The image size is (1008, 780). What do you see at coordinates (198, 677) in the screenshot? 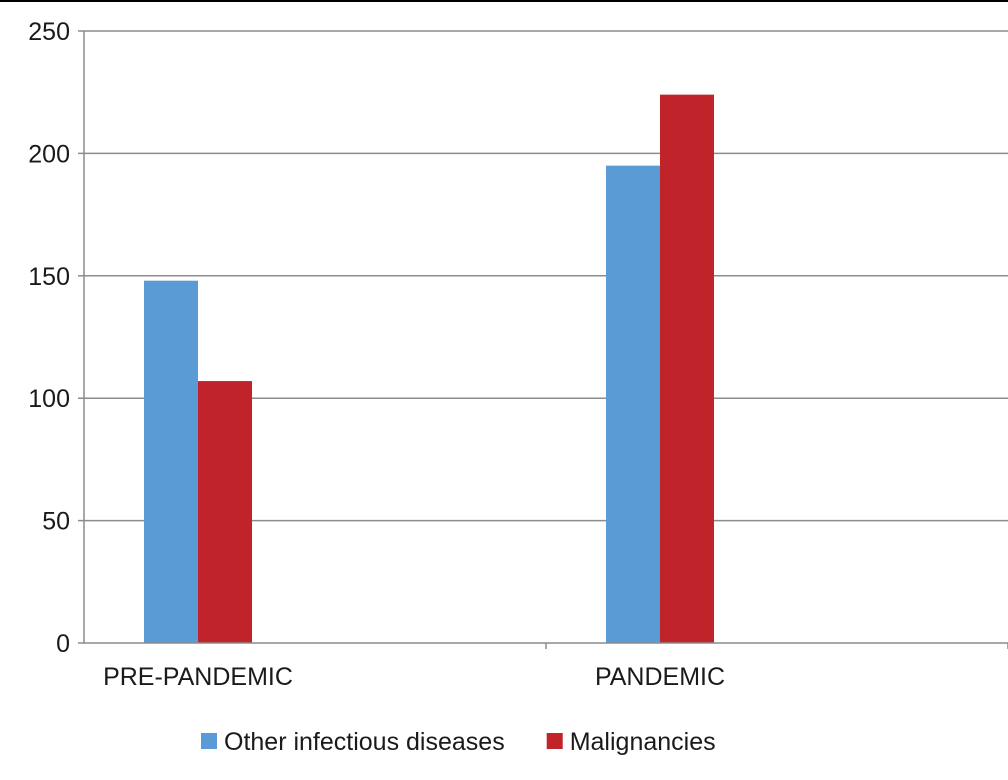
I see `x-category-label: PRE-PANDEMIC` at bounding box center [198, 677].